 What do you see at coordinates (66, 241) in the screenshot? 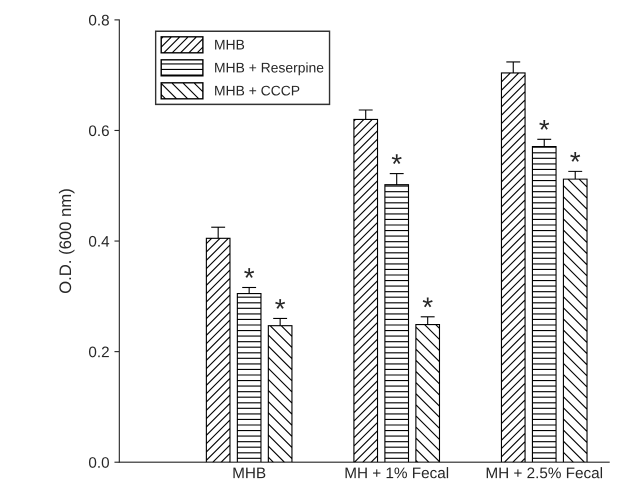
I see `y-axis-title: O.D. (600 nm)` at bounding box center [66, 241].